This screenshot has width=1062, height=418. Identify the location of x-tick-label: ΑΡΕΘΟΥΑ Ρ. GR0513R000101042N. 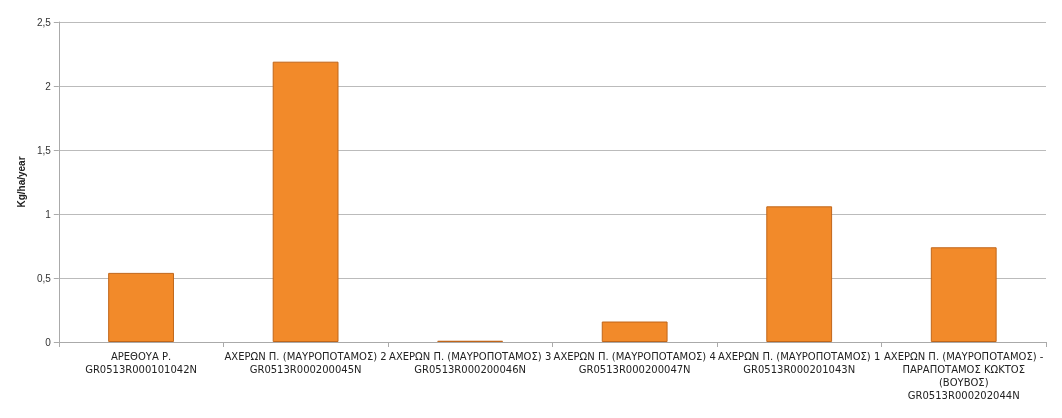
(141, 363).